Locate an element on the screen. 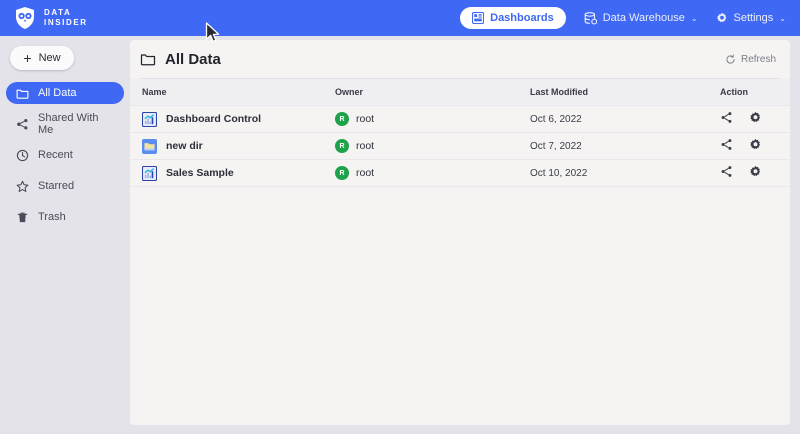  sidebar-item-all-data: All Data is located at coordinates (65, 93).